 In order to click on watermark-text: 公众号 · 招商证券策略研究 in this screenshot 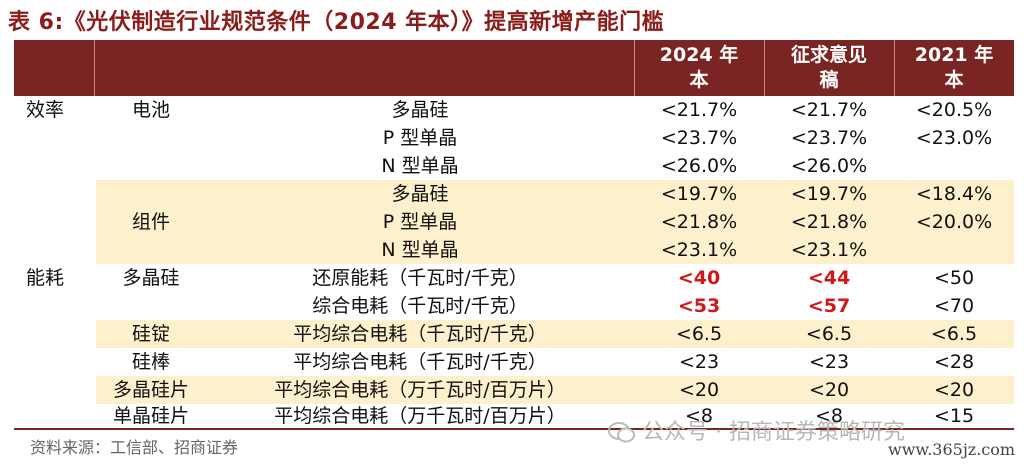, I will do `click(773, 432)`.